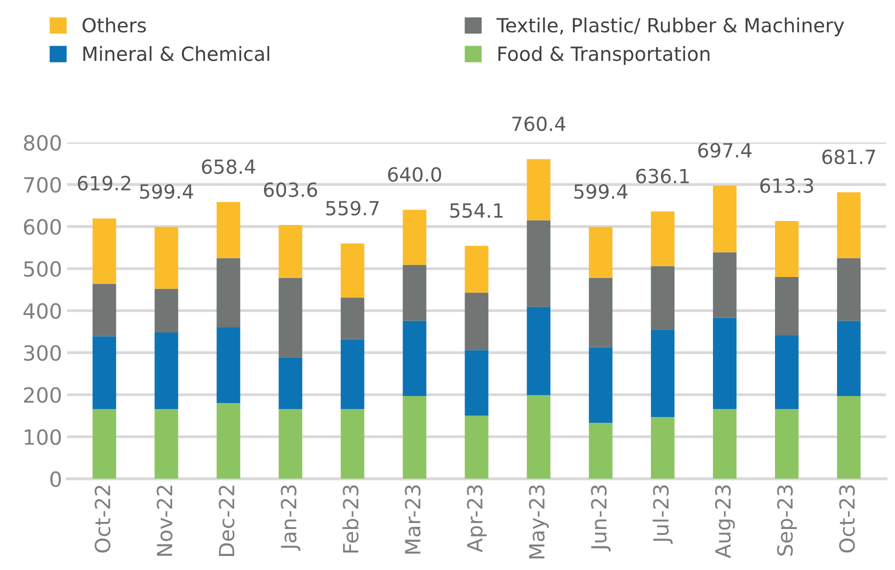 This screenshot has width=895, height=570. I want to click on x-tick-label: Apr-23, so click(476, 518).